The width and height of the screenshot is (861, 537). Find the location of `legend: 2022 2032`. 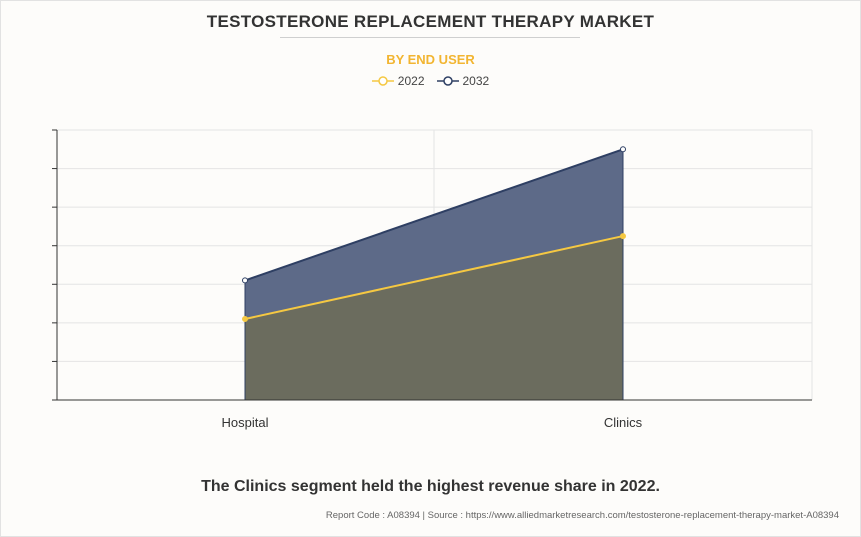

legend: 2022 2032 is located at coordinates (430, 81).